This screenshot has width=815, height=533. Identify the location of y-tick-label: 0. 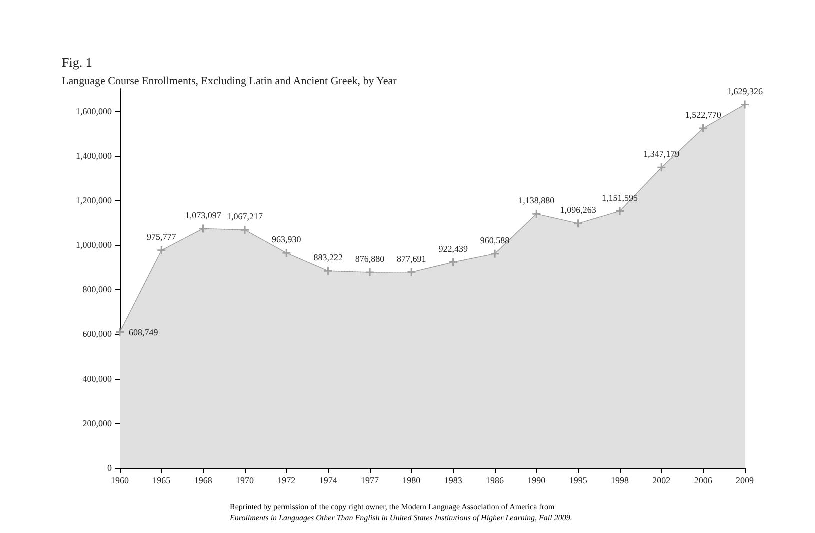
(110, 468).